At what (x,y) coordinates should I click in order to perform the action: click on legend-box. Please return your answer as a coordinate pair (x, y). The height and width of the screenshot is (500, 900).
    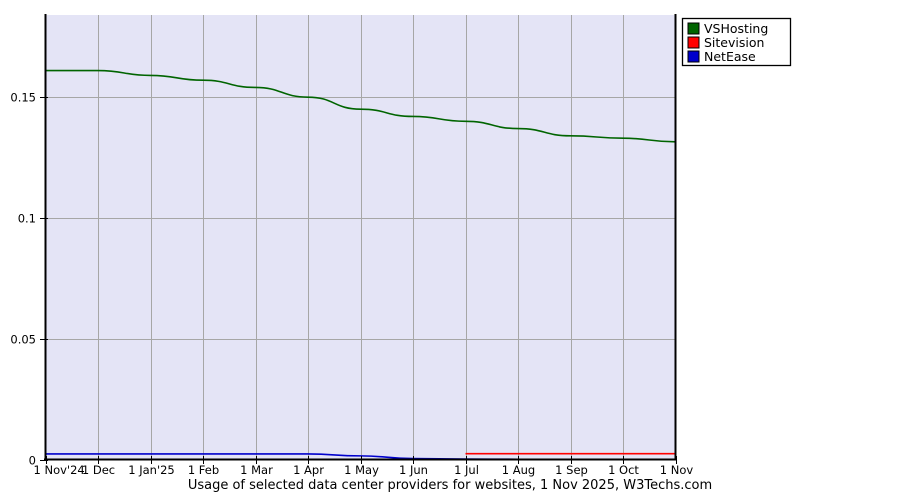
    Looking at the image, I should click on (736, 42).